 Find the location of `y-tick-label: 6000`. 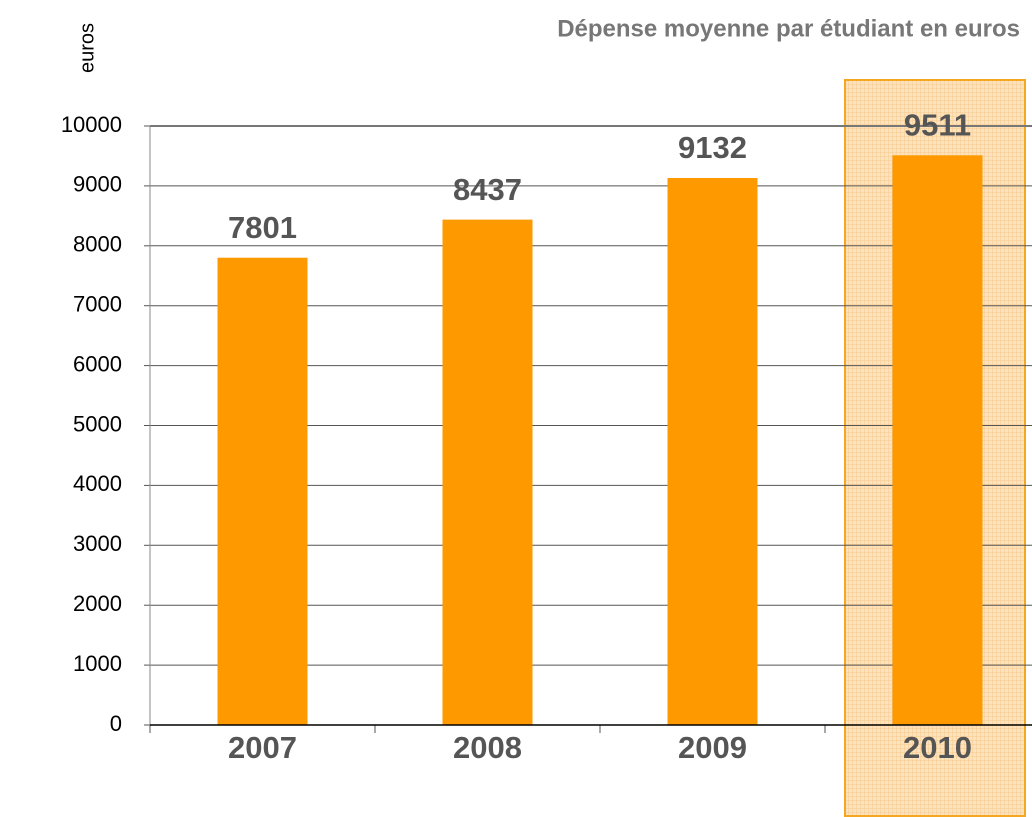

y-tick-label: 6000 is located at coordinates (97, 363).